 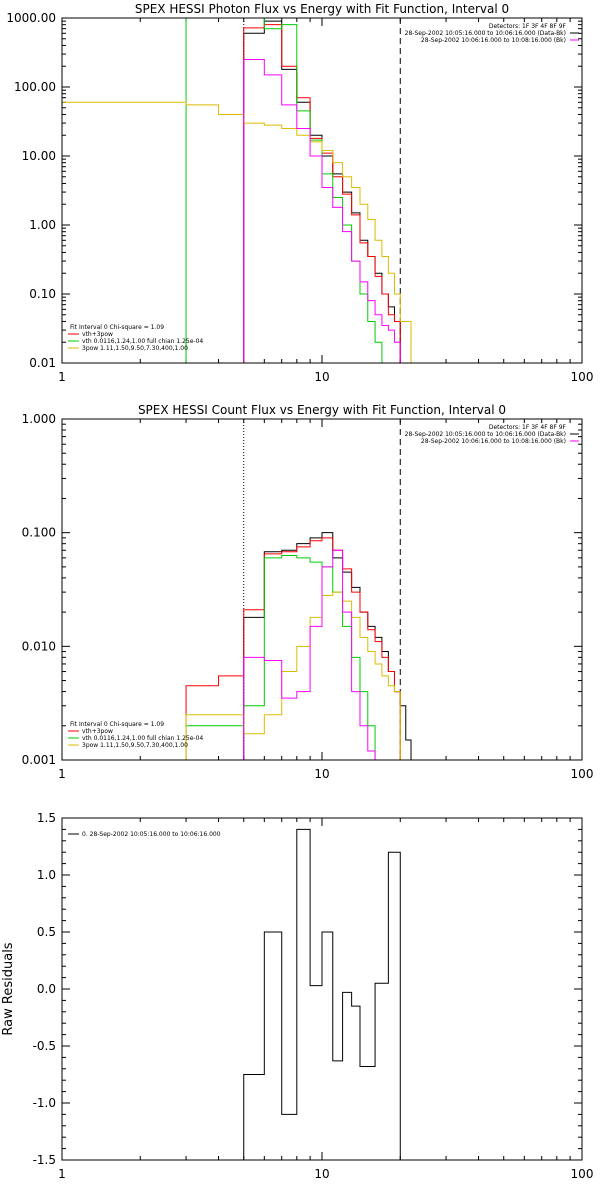 What do you see at coordinates (46, 932) in the screenshot?
I see `y-tick-label: 0.5` at bounding box center [46, 932].